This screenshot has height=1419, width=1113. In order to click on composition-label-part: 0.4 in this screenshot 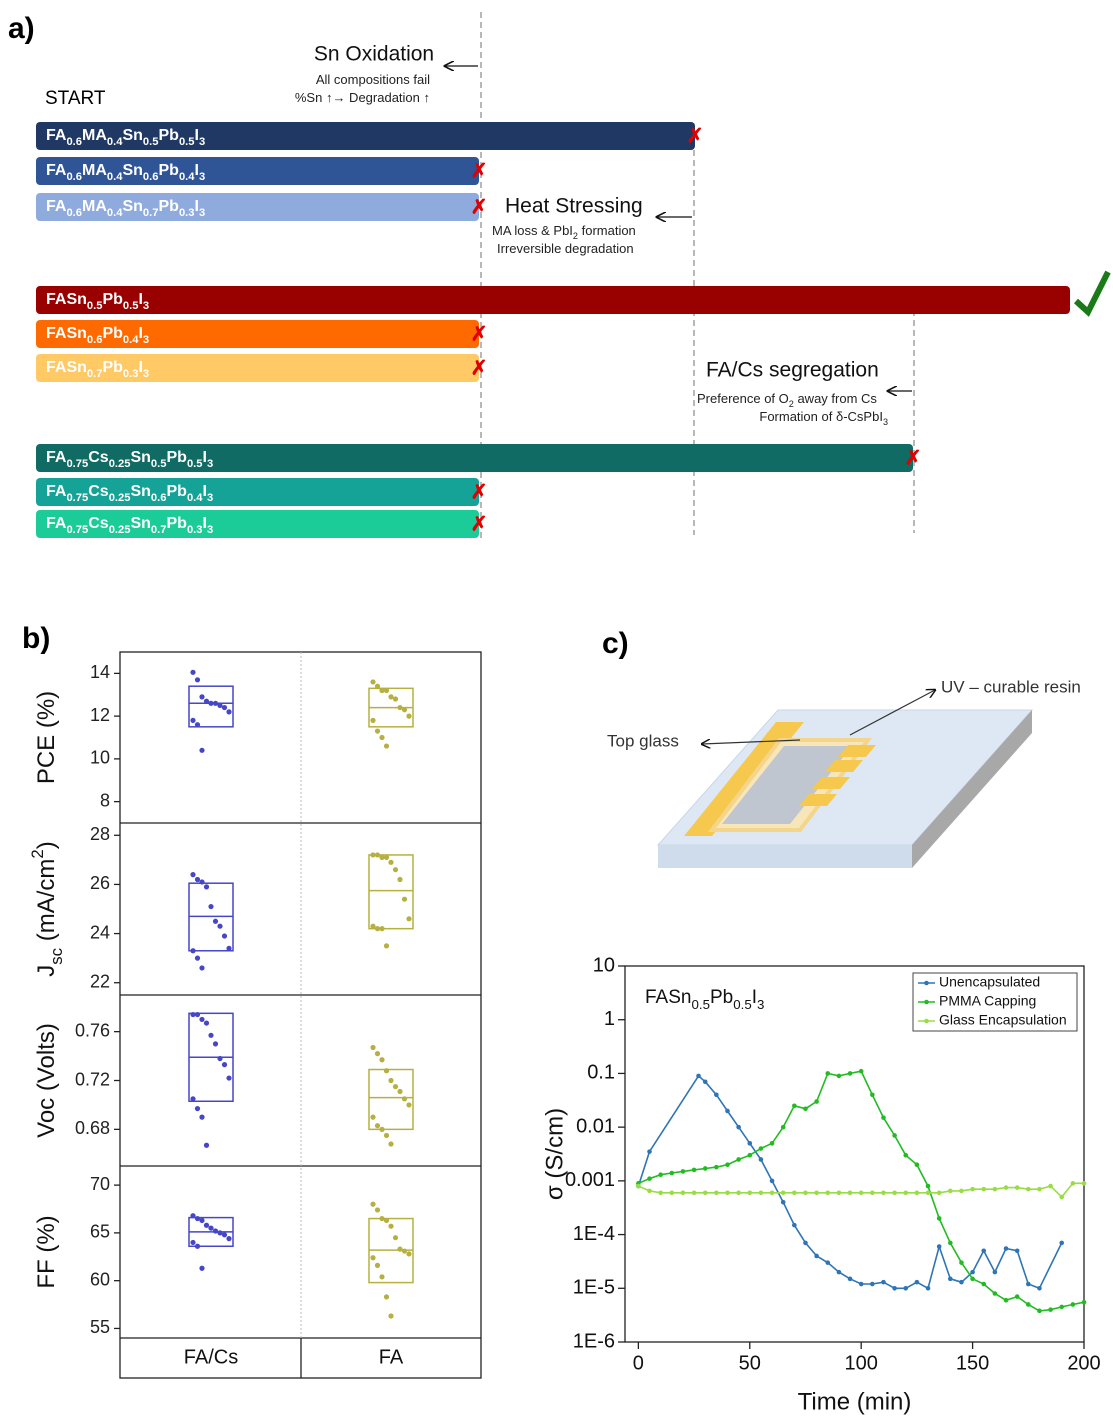, I will do `click(195, 498)`.